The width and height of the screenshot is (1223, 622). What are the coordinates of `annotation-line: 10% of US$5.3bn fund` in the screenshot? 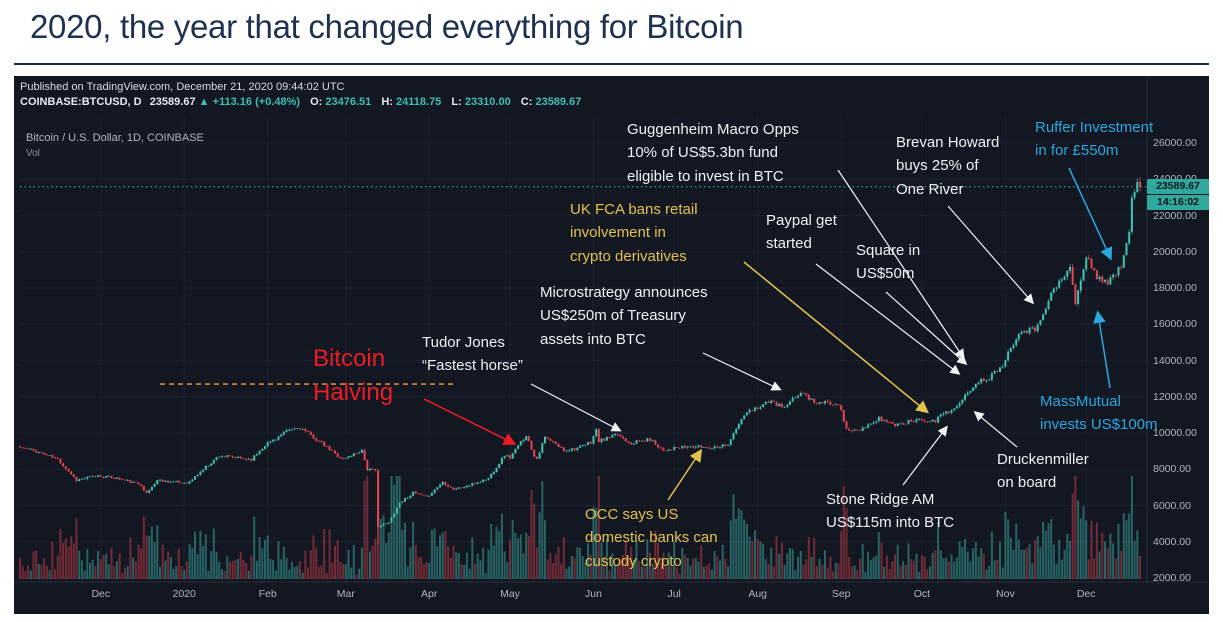 It's located at (702, 153).